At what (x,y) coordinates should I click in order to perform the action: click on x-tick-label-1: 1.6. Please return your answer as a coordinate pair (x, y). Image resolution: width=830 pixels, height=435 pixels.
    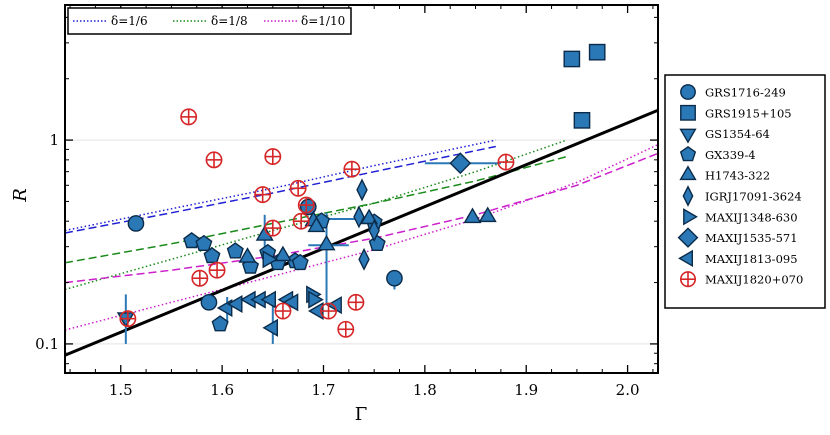
    Looking at the image, I should click on (222, 390).